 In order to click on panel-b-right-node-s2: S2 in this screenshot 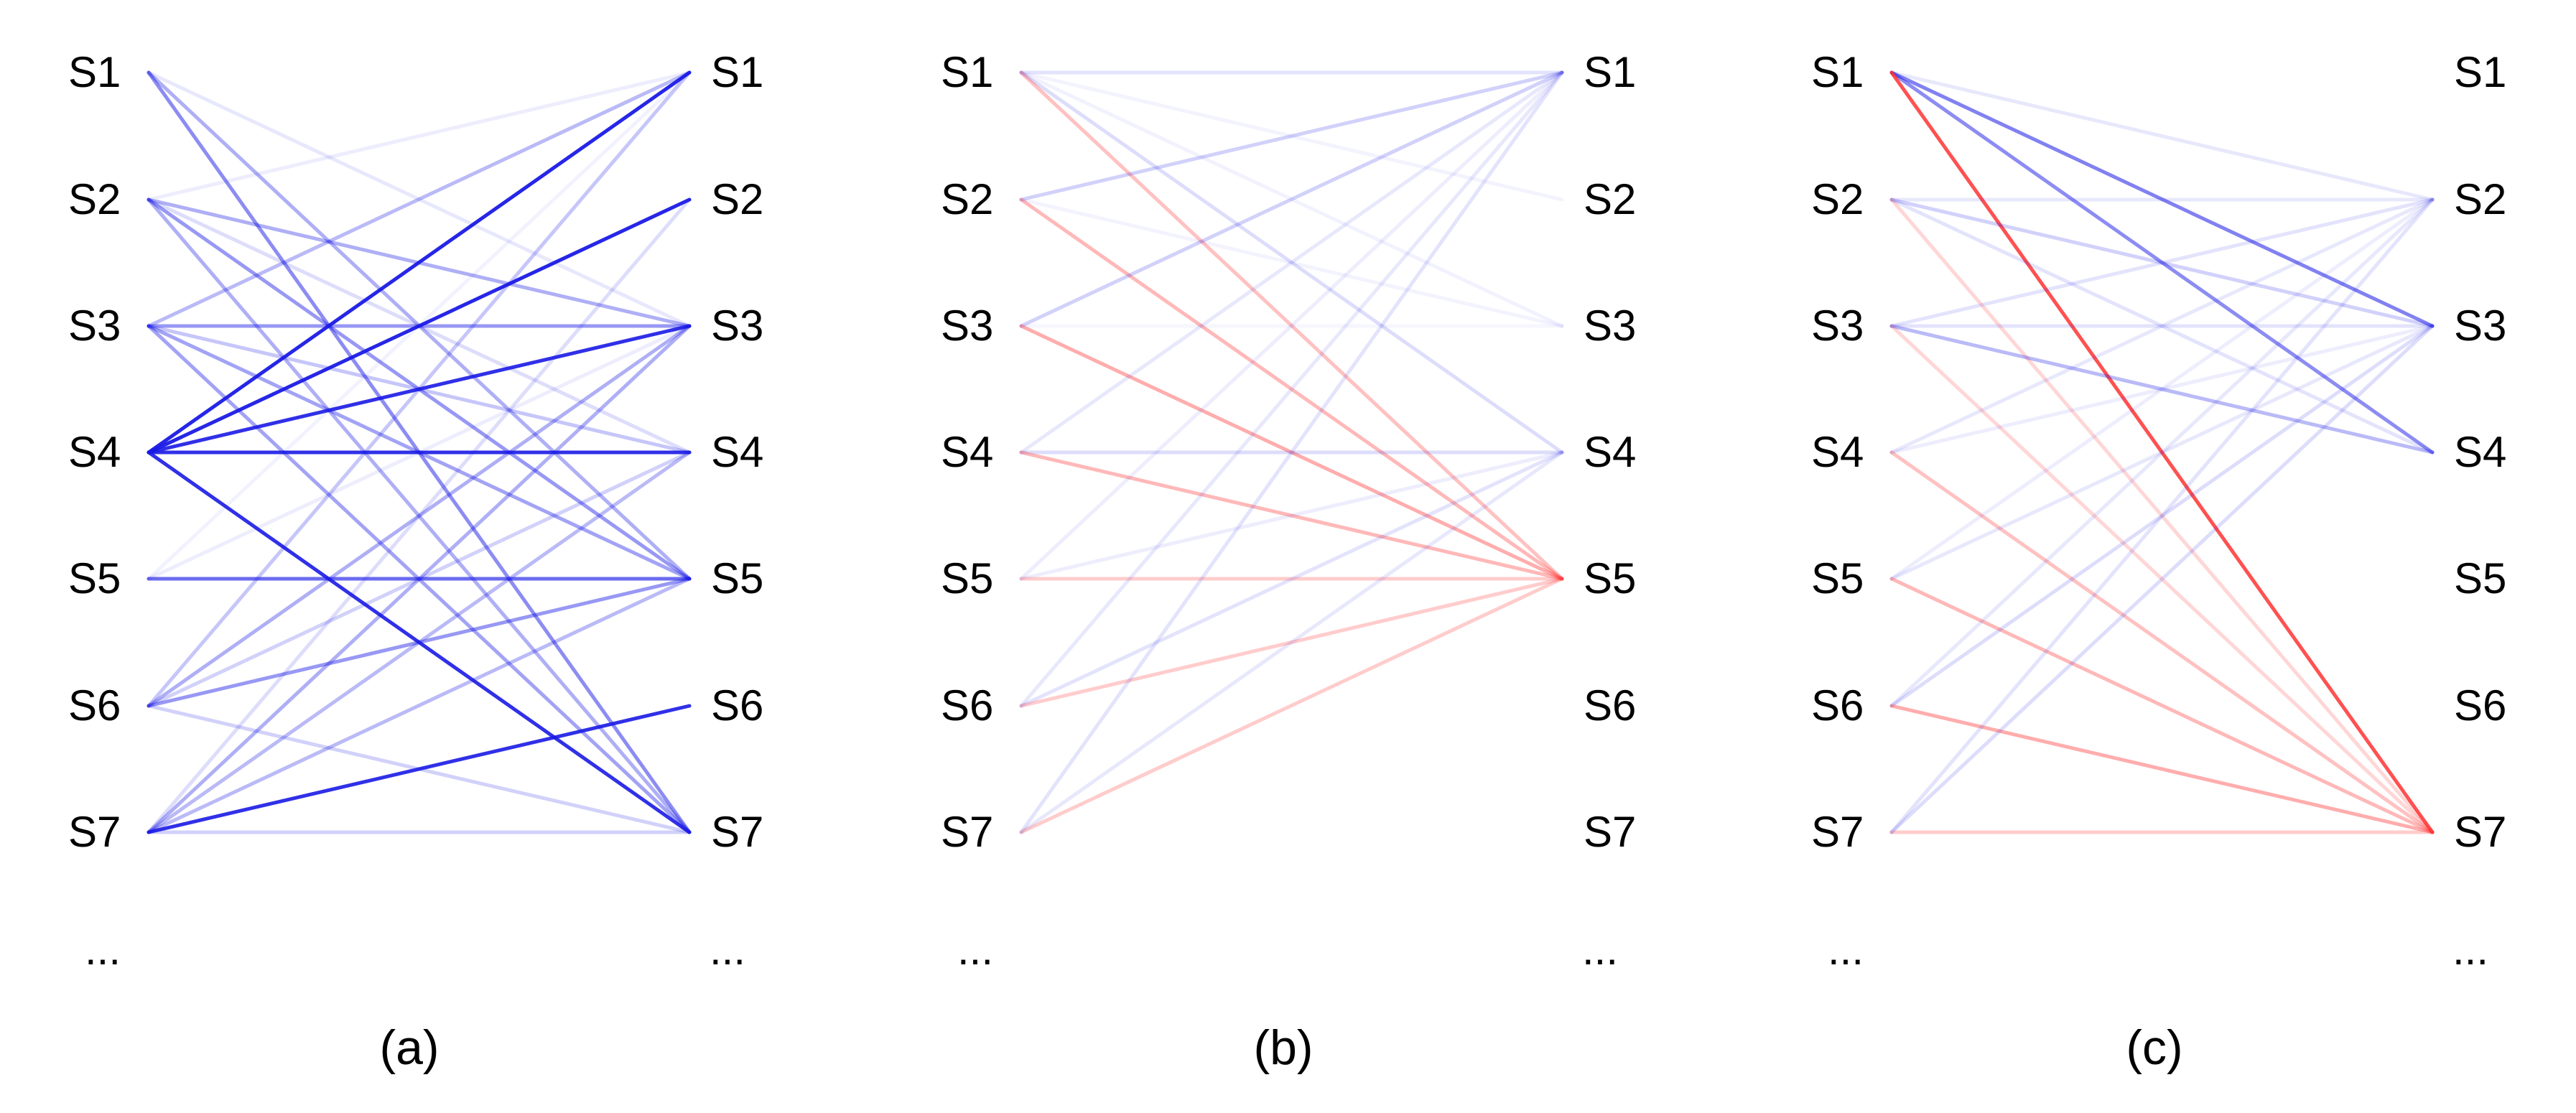, I will do `click(1610, 199)`.